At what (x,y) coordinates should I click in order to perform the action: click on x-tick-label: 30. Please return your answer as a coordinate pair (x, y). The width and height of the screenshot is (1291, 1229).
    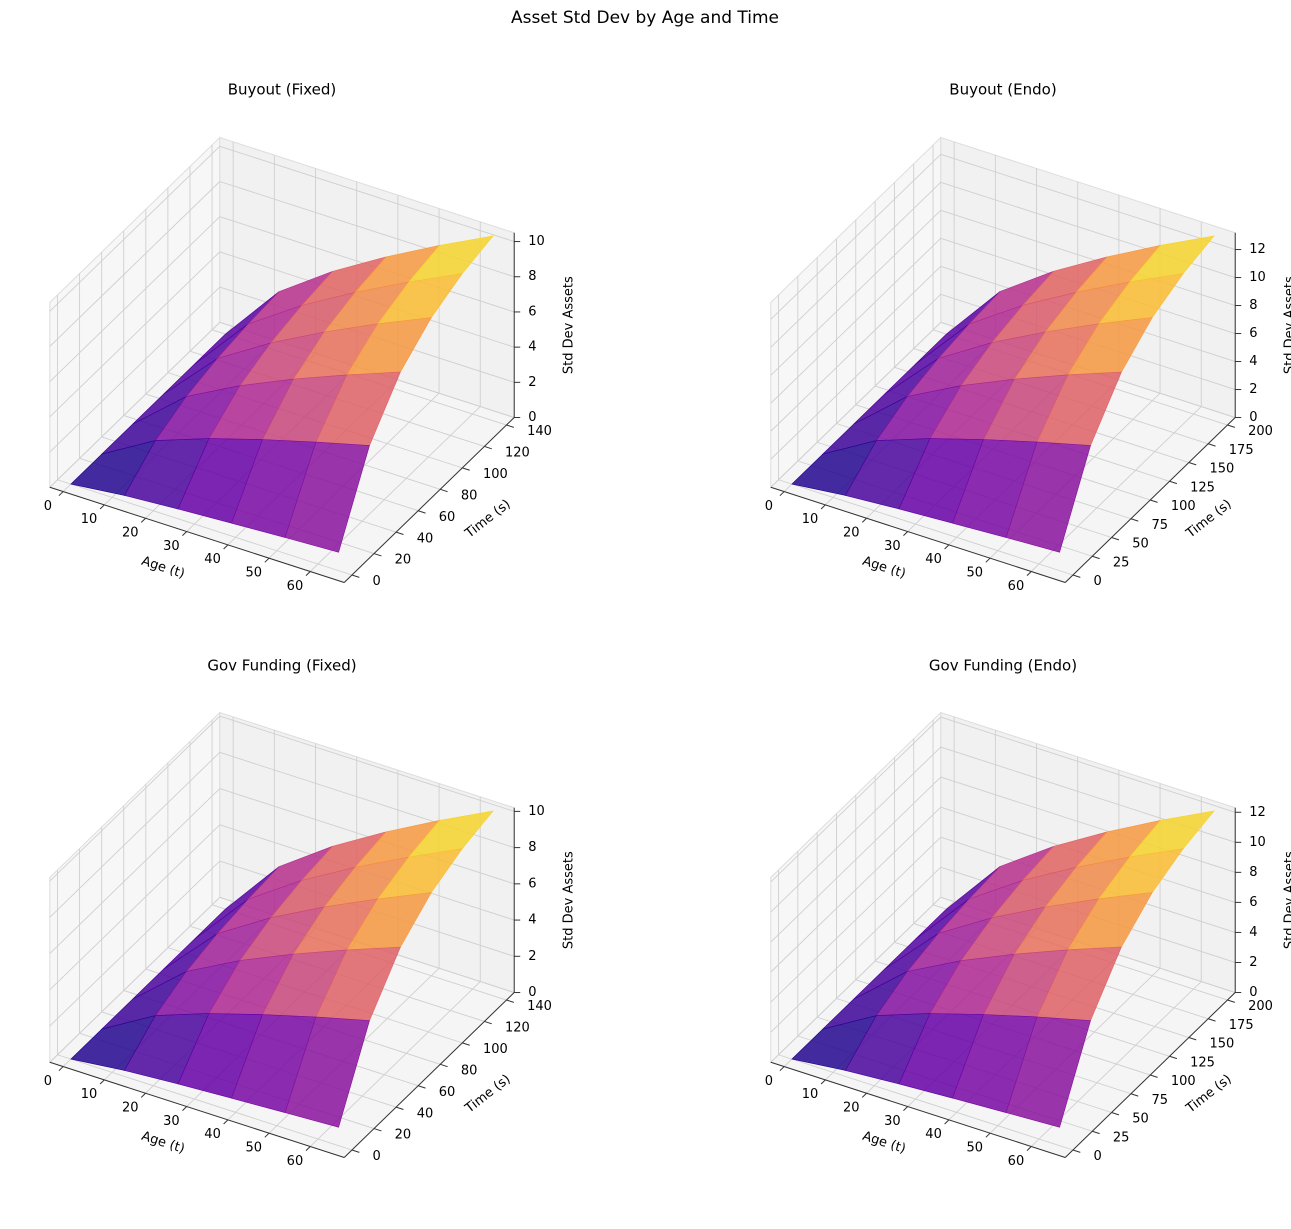
    Looking at the image, I should click on (892, 1121).